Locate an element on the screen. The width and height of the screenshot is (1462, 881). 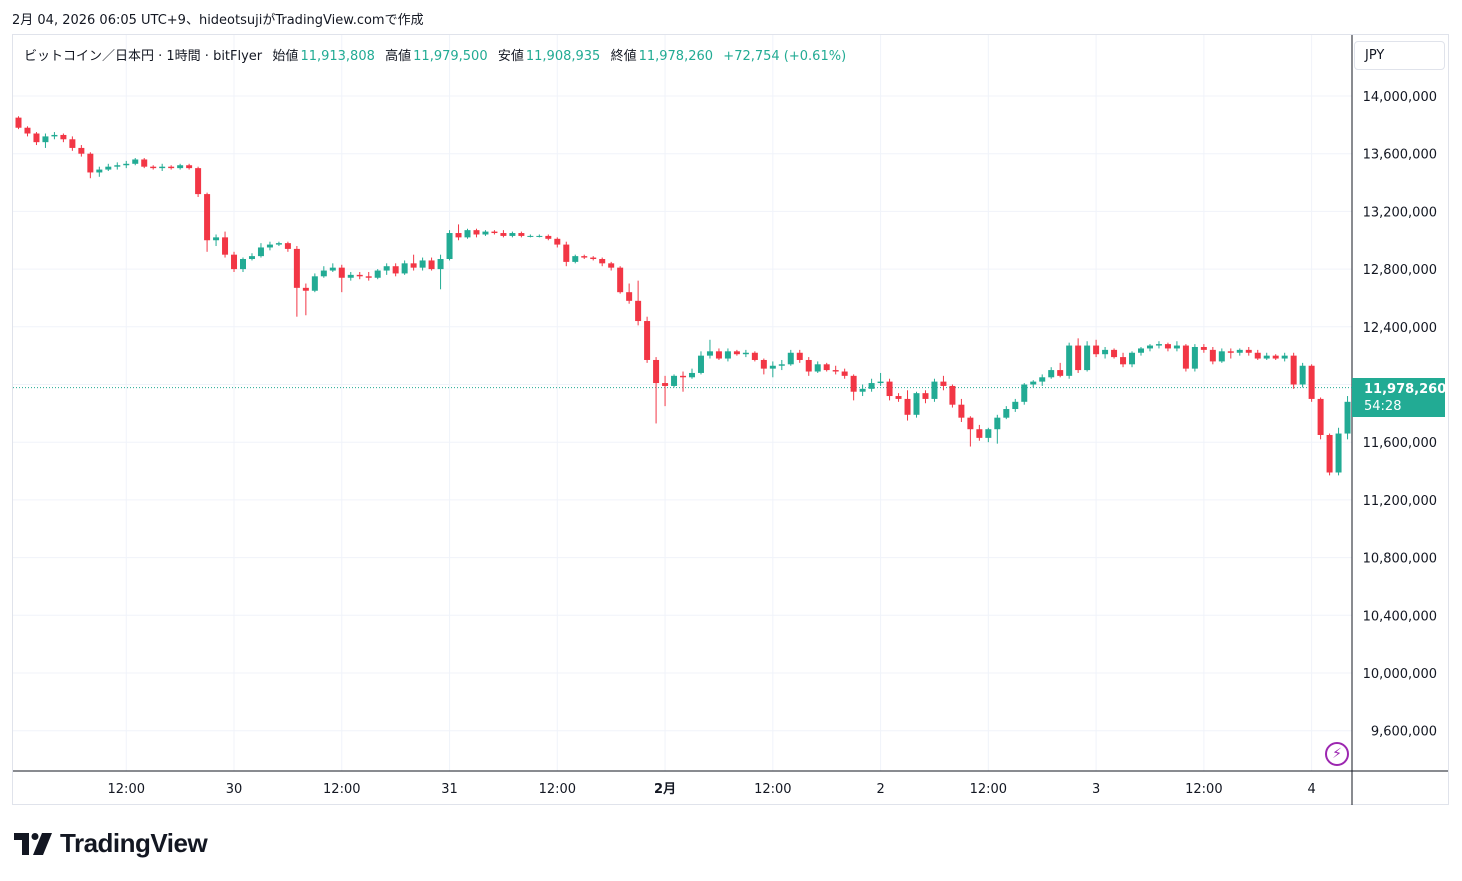
currency-button: JPY is located at coordinates (1399, 55).